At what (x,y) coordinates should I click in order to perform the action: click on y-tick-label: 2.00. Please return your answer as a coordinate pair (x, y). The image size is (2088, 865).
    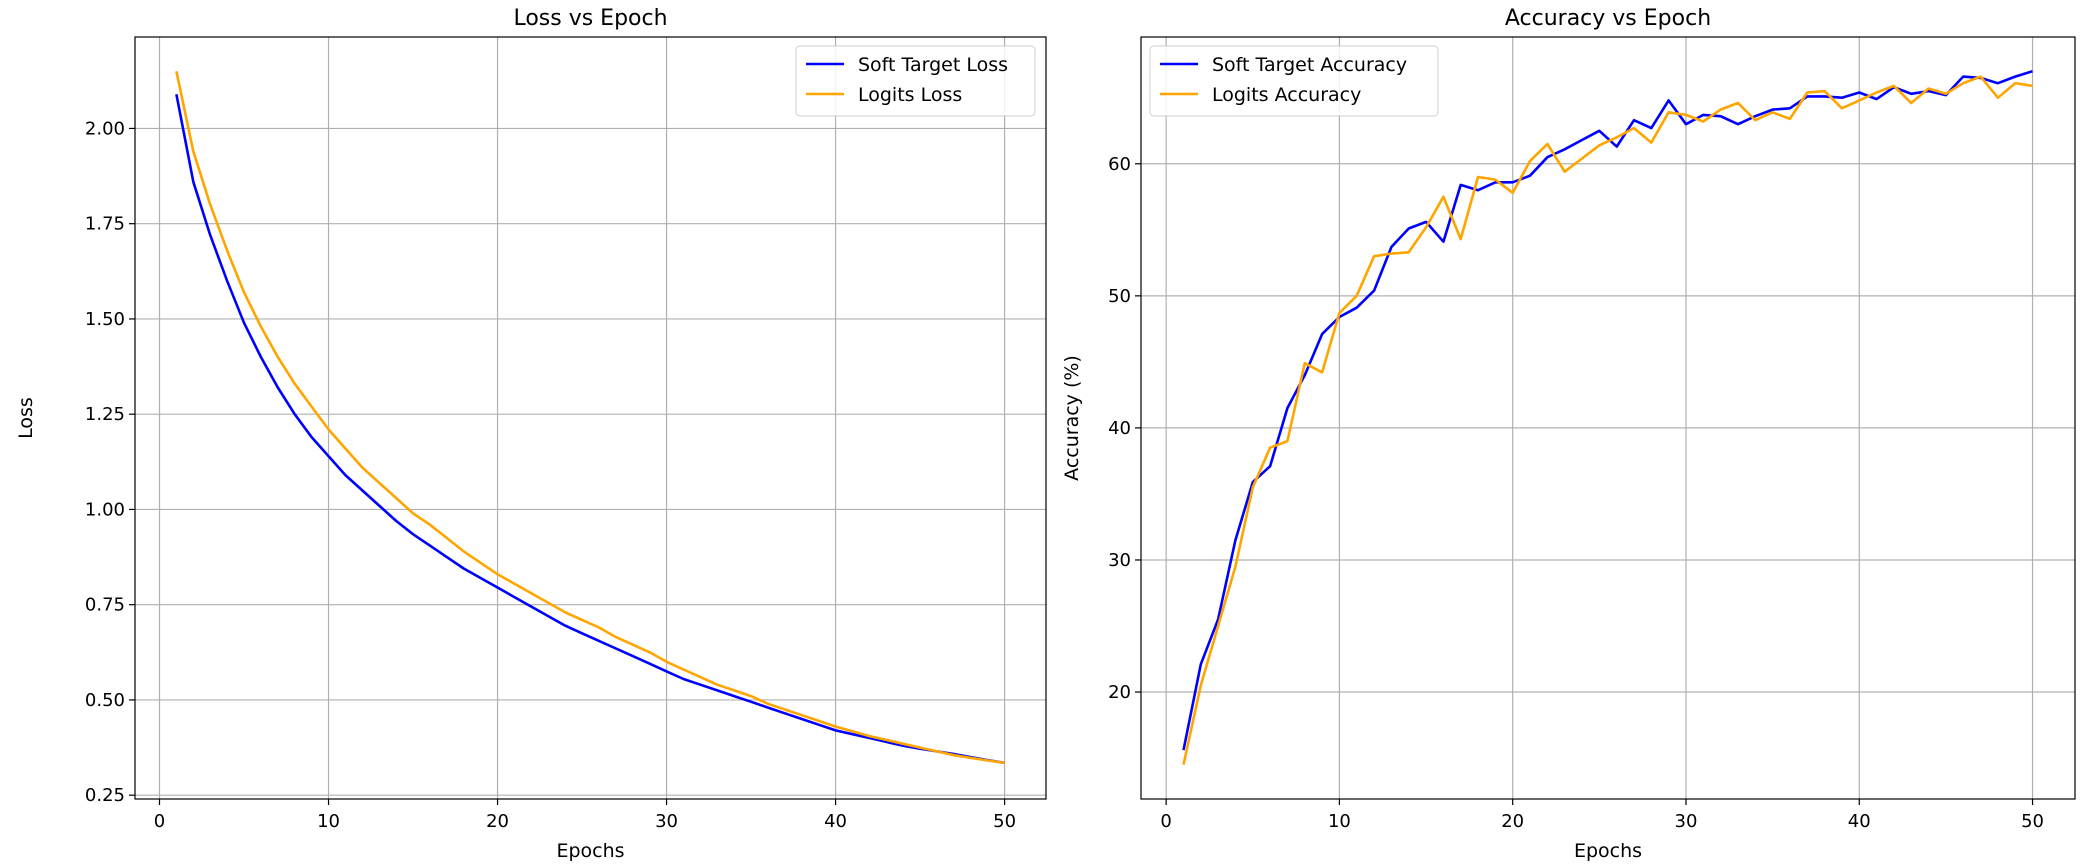
    Looking at the image, I should click on (105, 128).